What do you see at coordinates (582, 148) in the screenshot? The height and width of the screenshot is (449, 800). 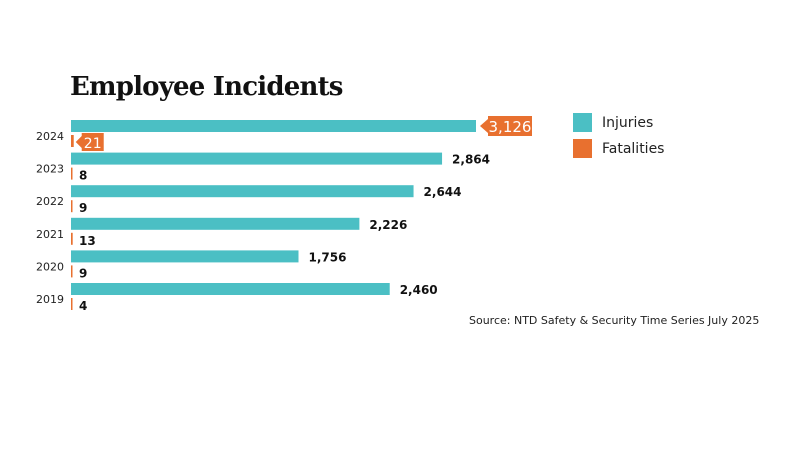 I see `legend-swatch-fatalities` at bounding box center [582, 148].